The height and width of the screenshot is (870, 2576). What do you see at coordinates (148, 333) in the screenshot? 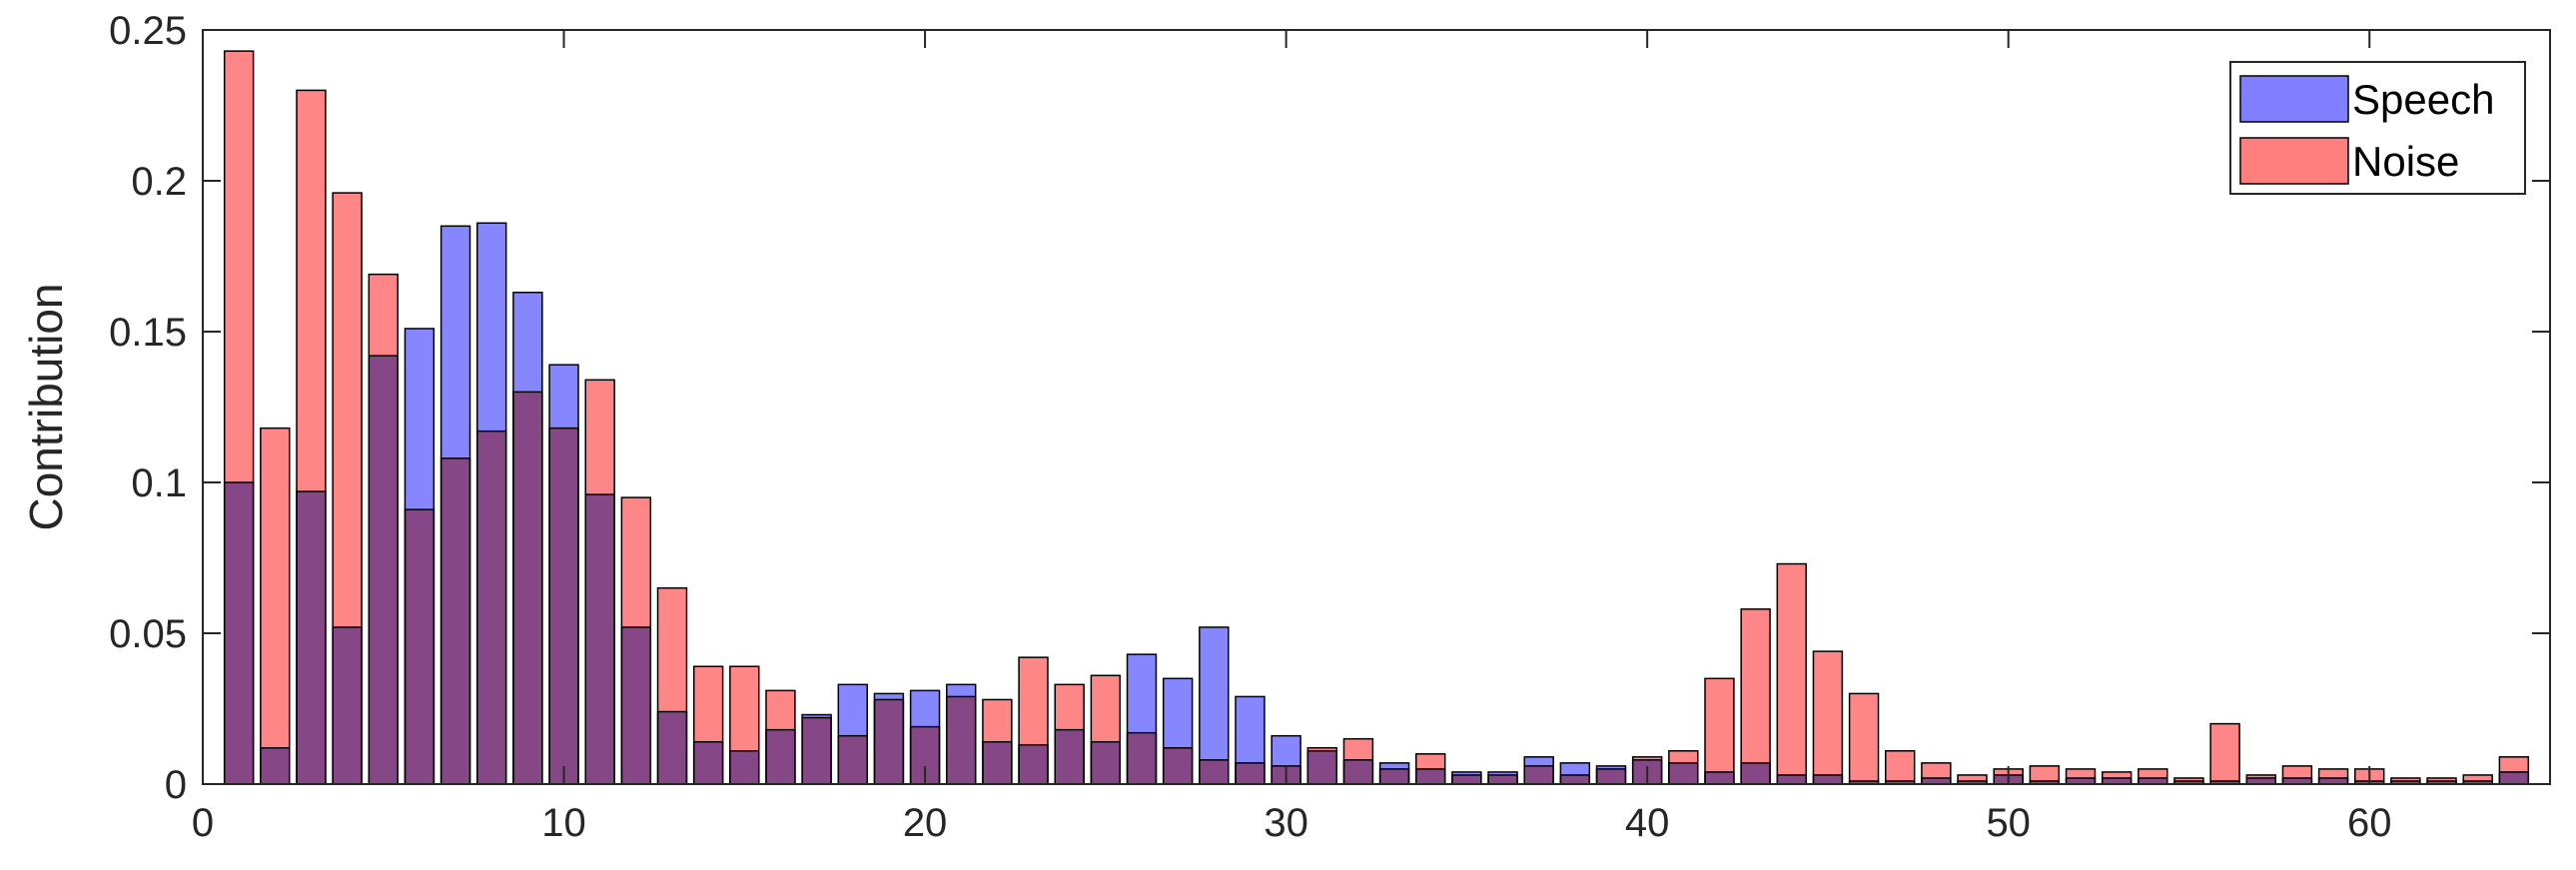
I see `y-tick-label-0.15: 0.15` at bounding box center [148, 333].